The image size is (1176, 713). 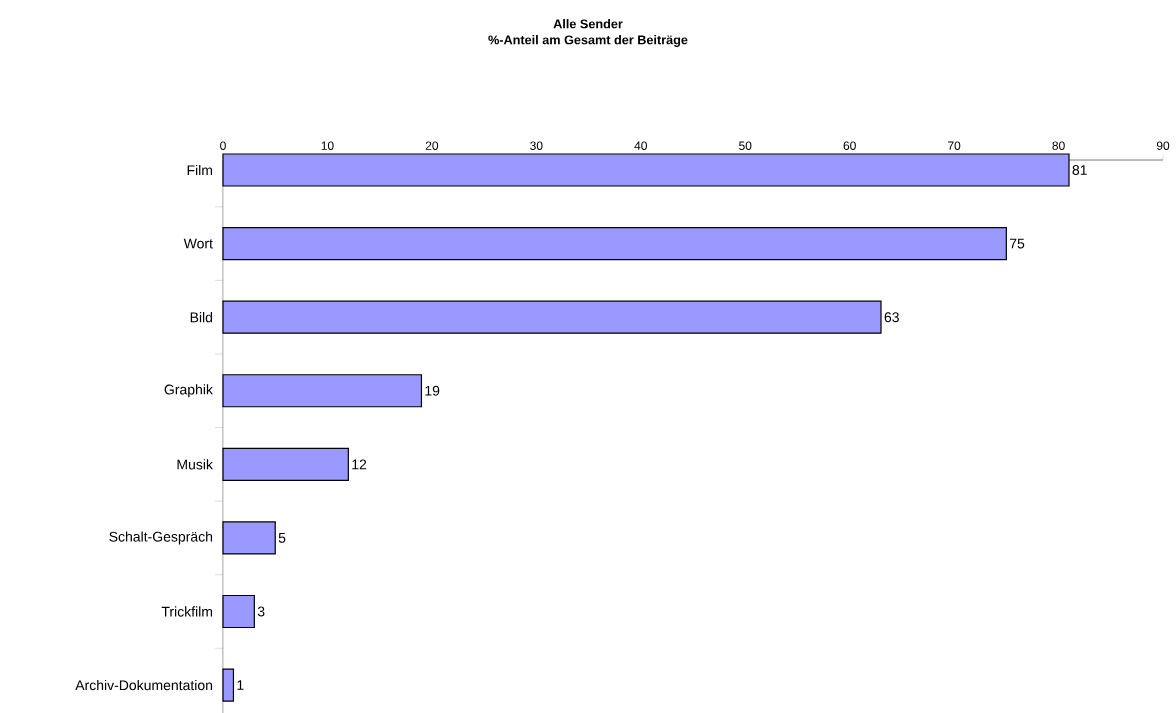 I want to click on data-label: 19, so click(x=432, y=390).